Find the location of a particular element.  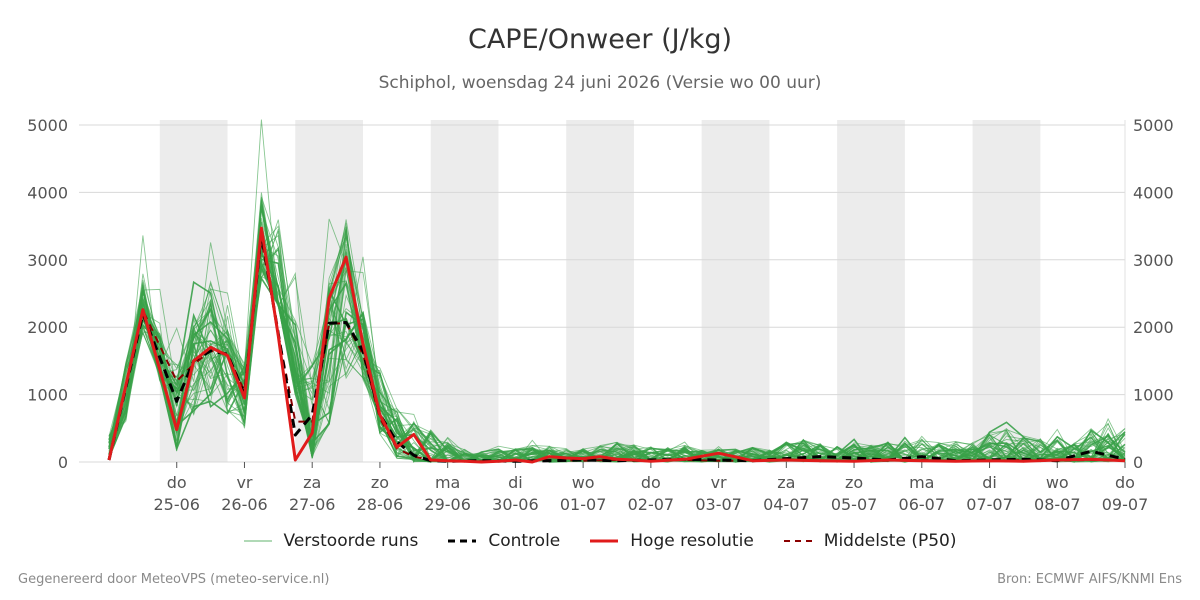

x-tick-date: 05-07 is located at coordinates (854, 504).